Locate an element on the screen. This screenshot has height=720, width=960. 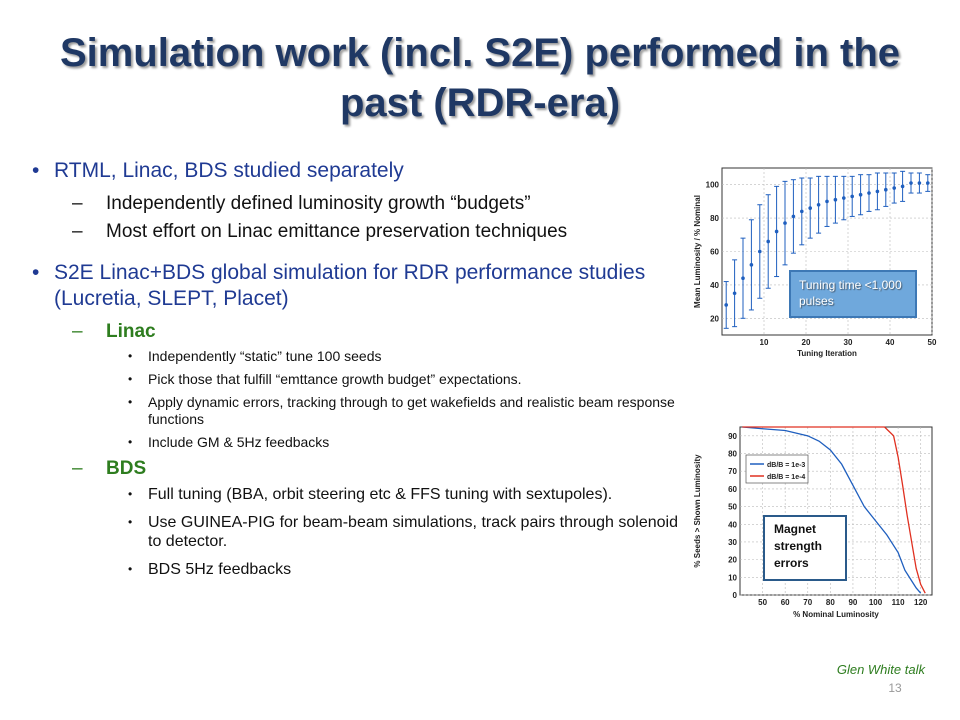
y-tick-label: 70 is located at coordinates (732, 471).